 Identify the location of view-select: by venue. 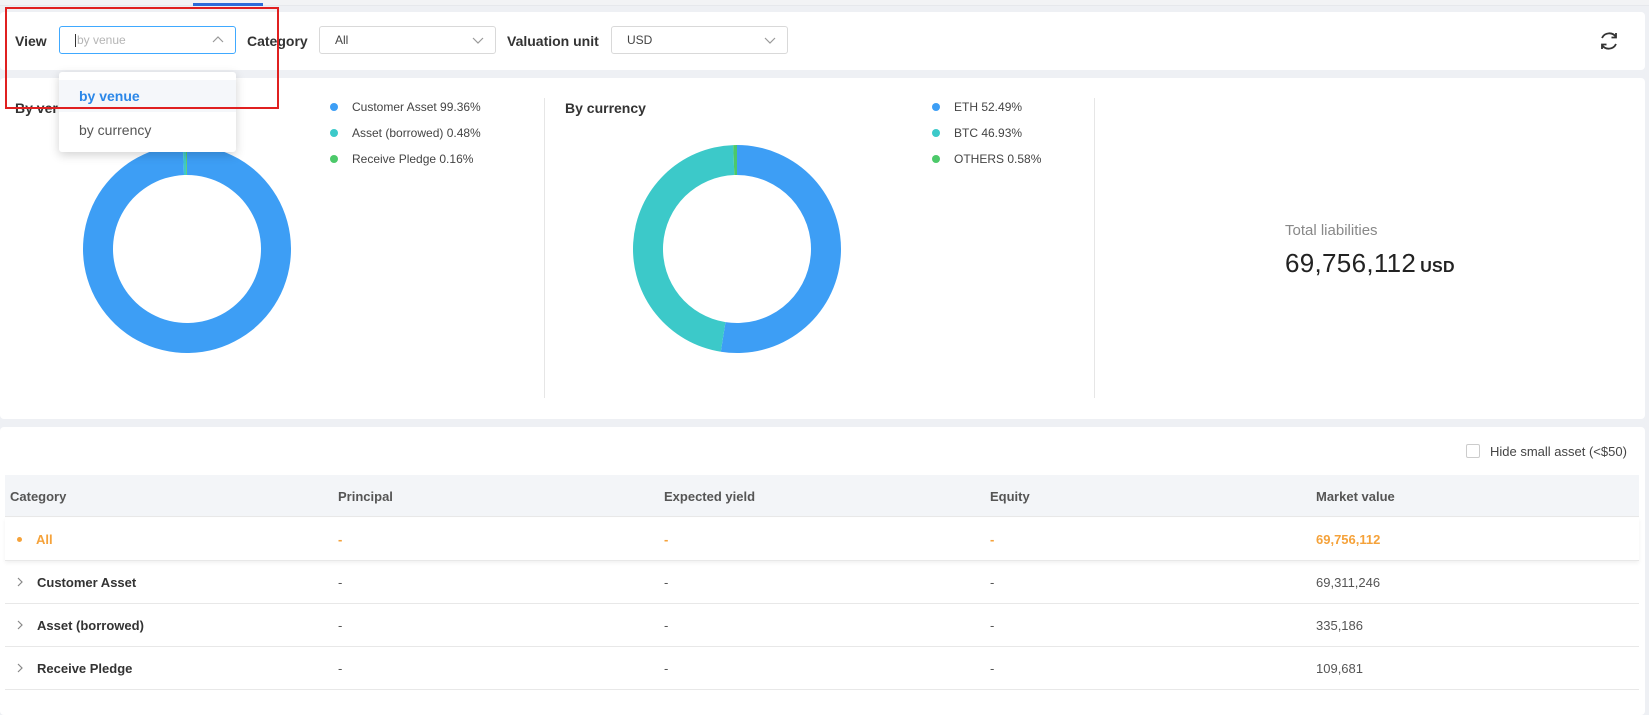
(147, 40).